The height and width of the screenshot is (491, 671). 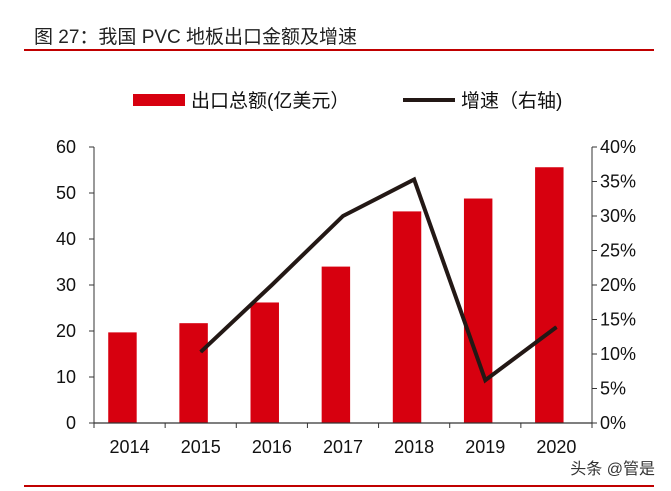 What do you see at coordinates (193, 373) in the screenshot?
I see `bar-2015` at bounding box center [193, 373].